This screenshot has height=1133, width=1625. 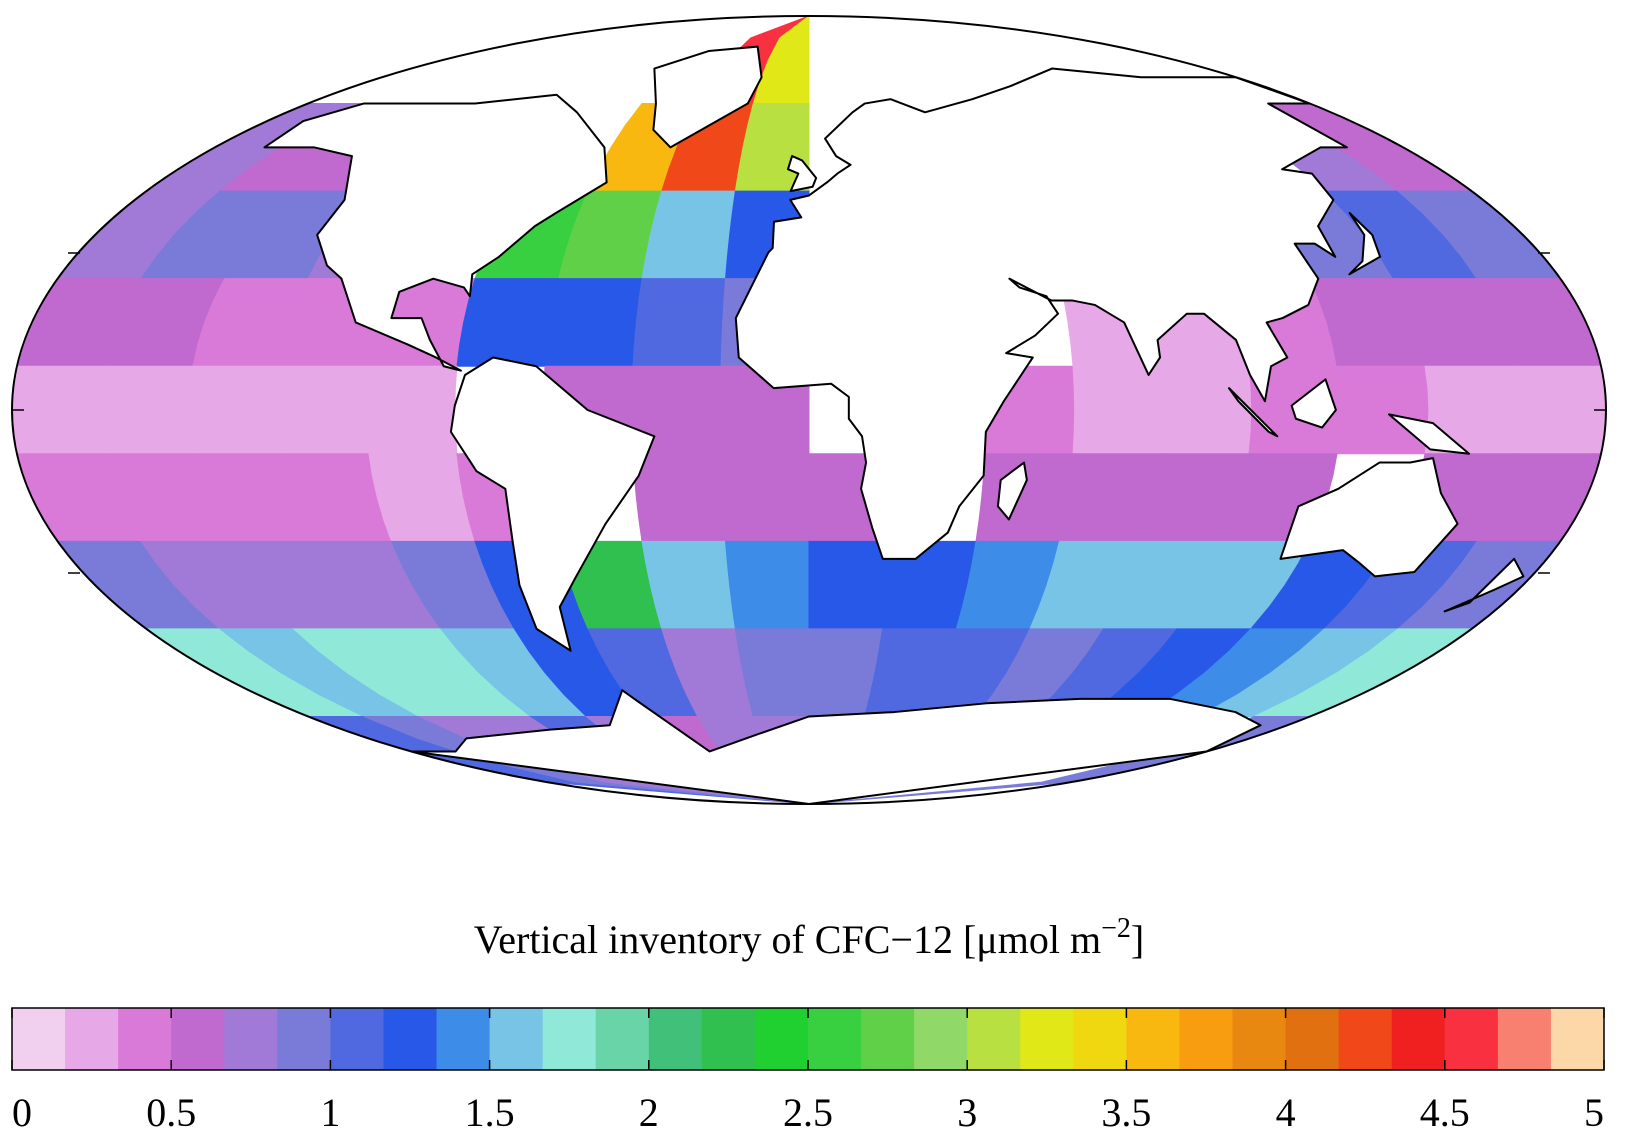 What do you see at coordinates (1286, 1111) in the screenshot?
I see `colorbar-tick-label: 4` at bounding box center [1286, 1111].